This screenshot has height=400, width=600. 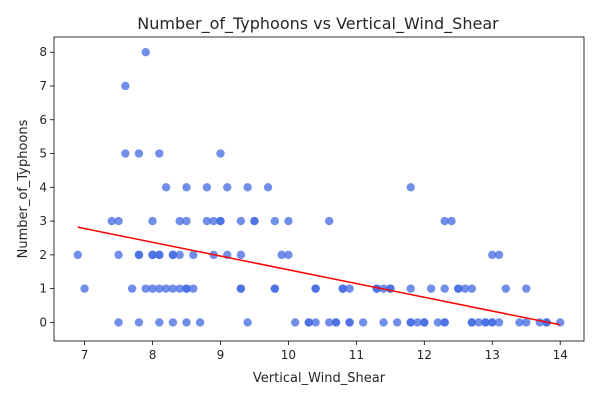 I want to click on x-axis-label: Vertical_Wind_Shear, so click(x=319, y=378).